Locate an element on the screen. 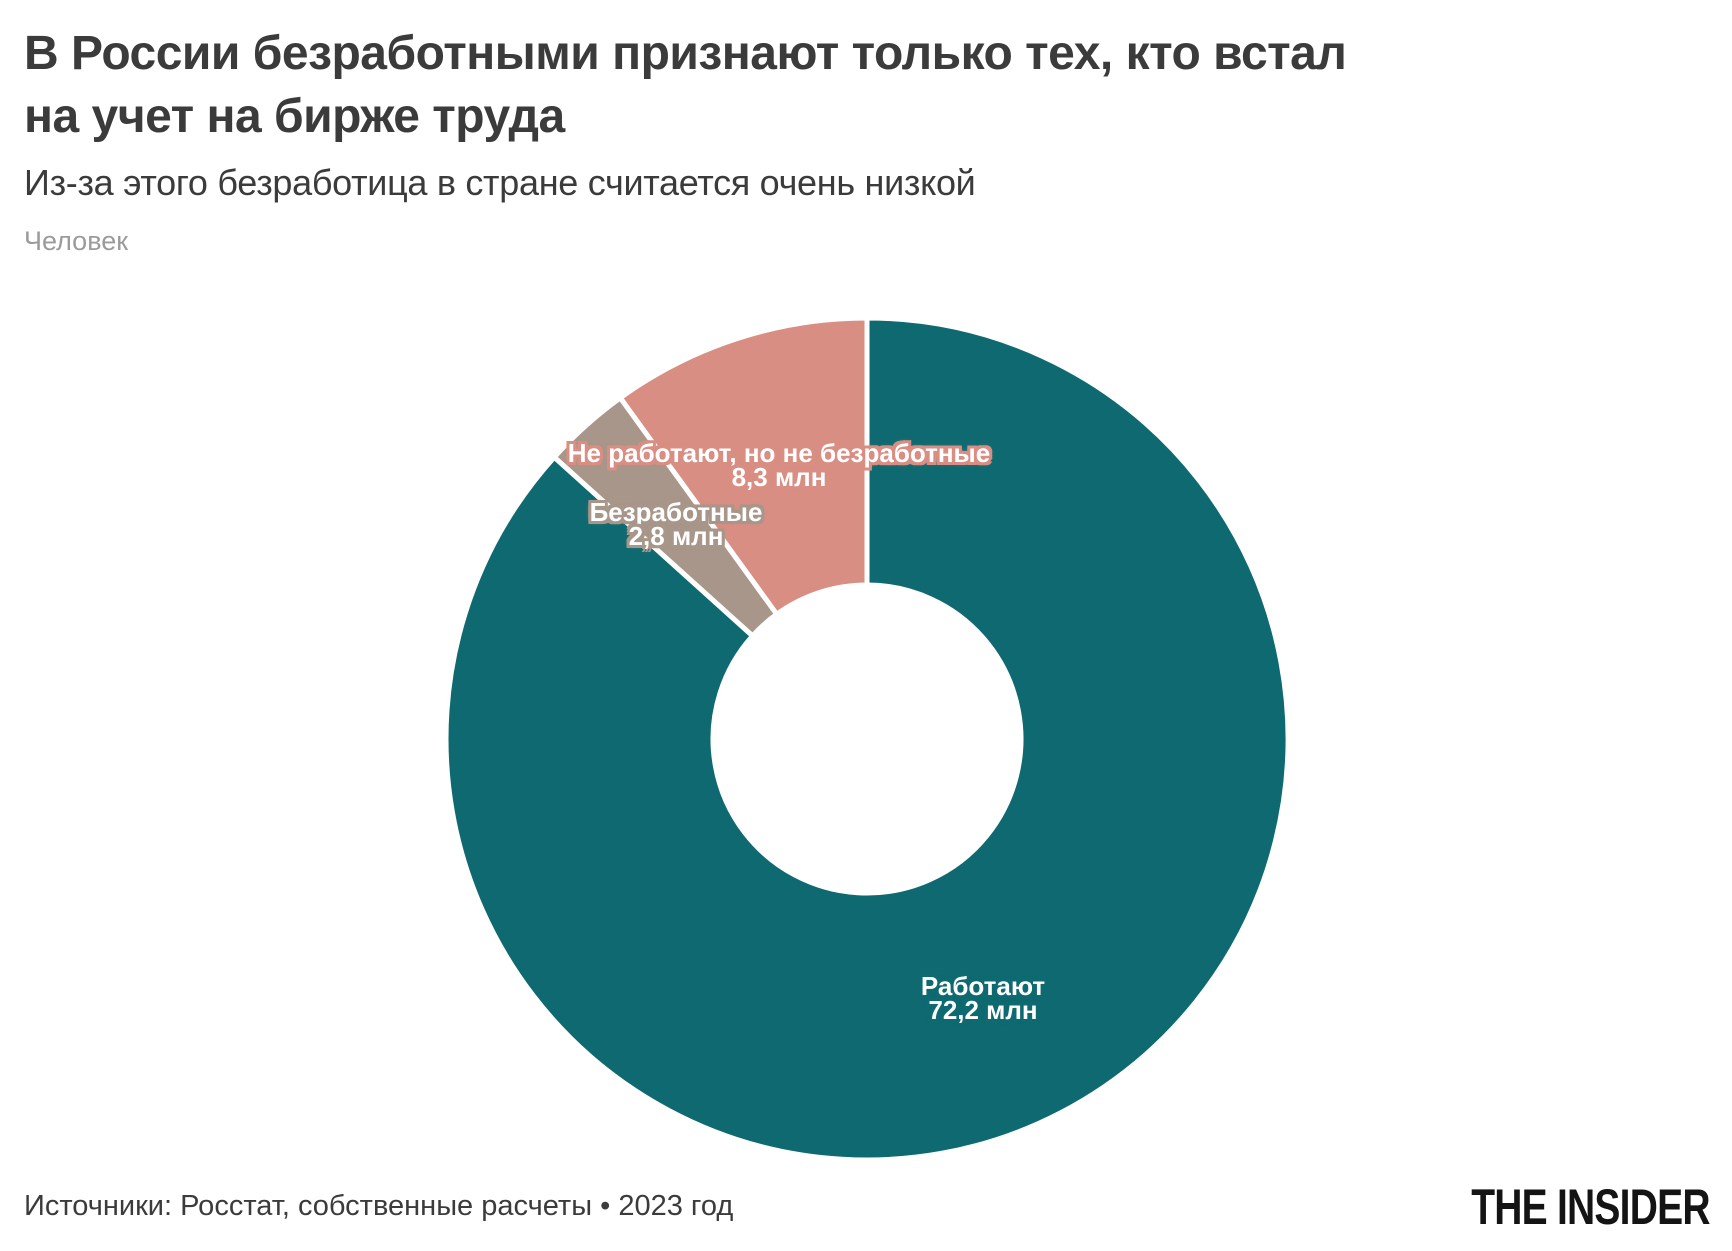 The image size is (1732, 1251). slice-label-name: Безработные is located at coordinates (676, 512).